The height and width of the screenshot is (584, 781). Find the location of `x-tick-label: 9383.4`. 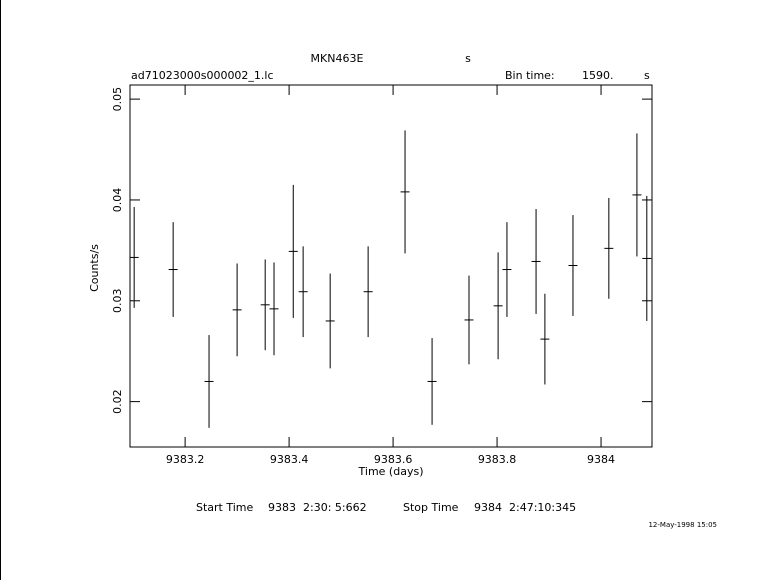

x-tick-label: 9383.4 is located at coordinates (289, 459).